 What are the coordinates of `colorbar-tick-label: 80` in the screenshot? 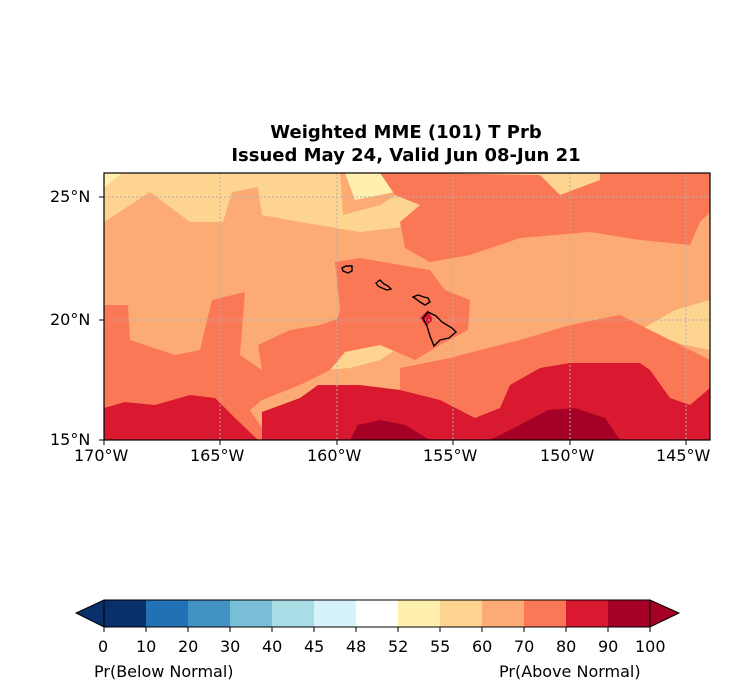 It's located at (566, 646).